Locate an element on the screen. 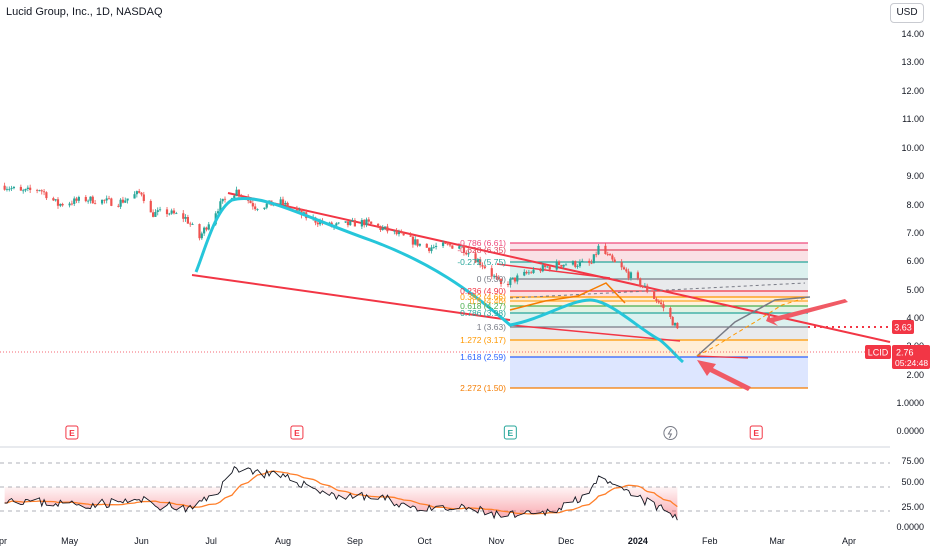 The image size is (932, 550). time-tick-label: Sep is located at coordinates (355, 541).